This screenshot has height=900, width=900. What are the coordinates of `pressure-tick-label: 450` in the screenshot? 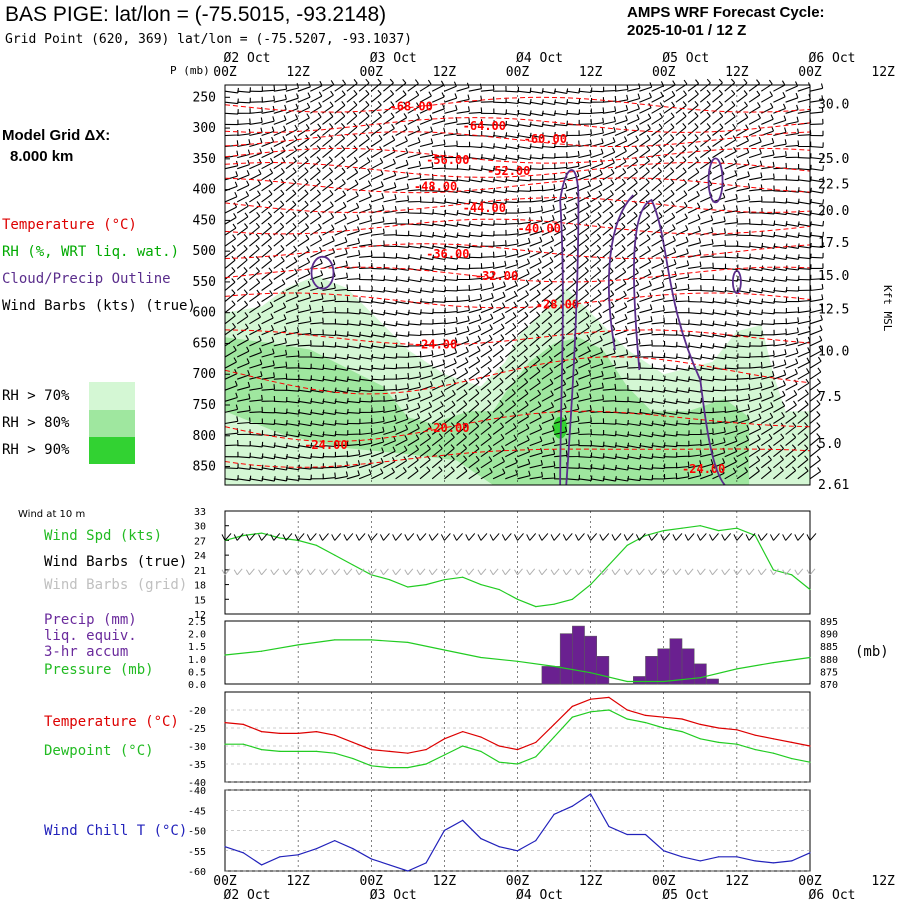 It's located at (204, 220).